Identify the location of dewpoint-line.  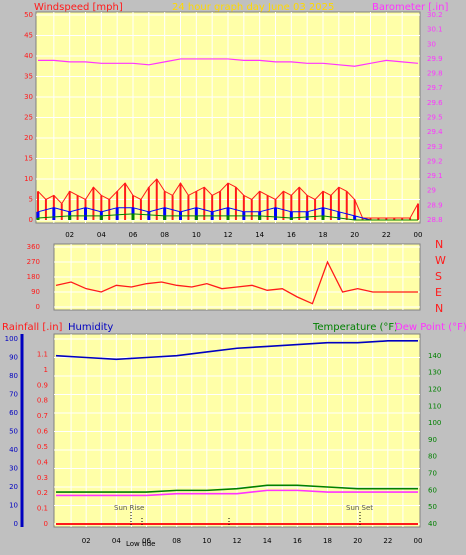
(237, 493).